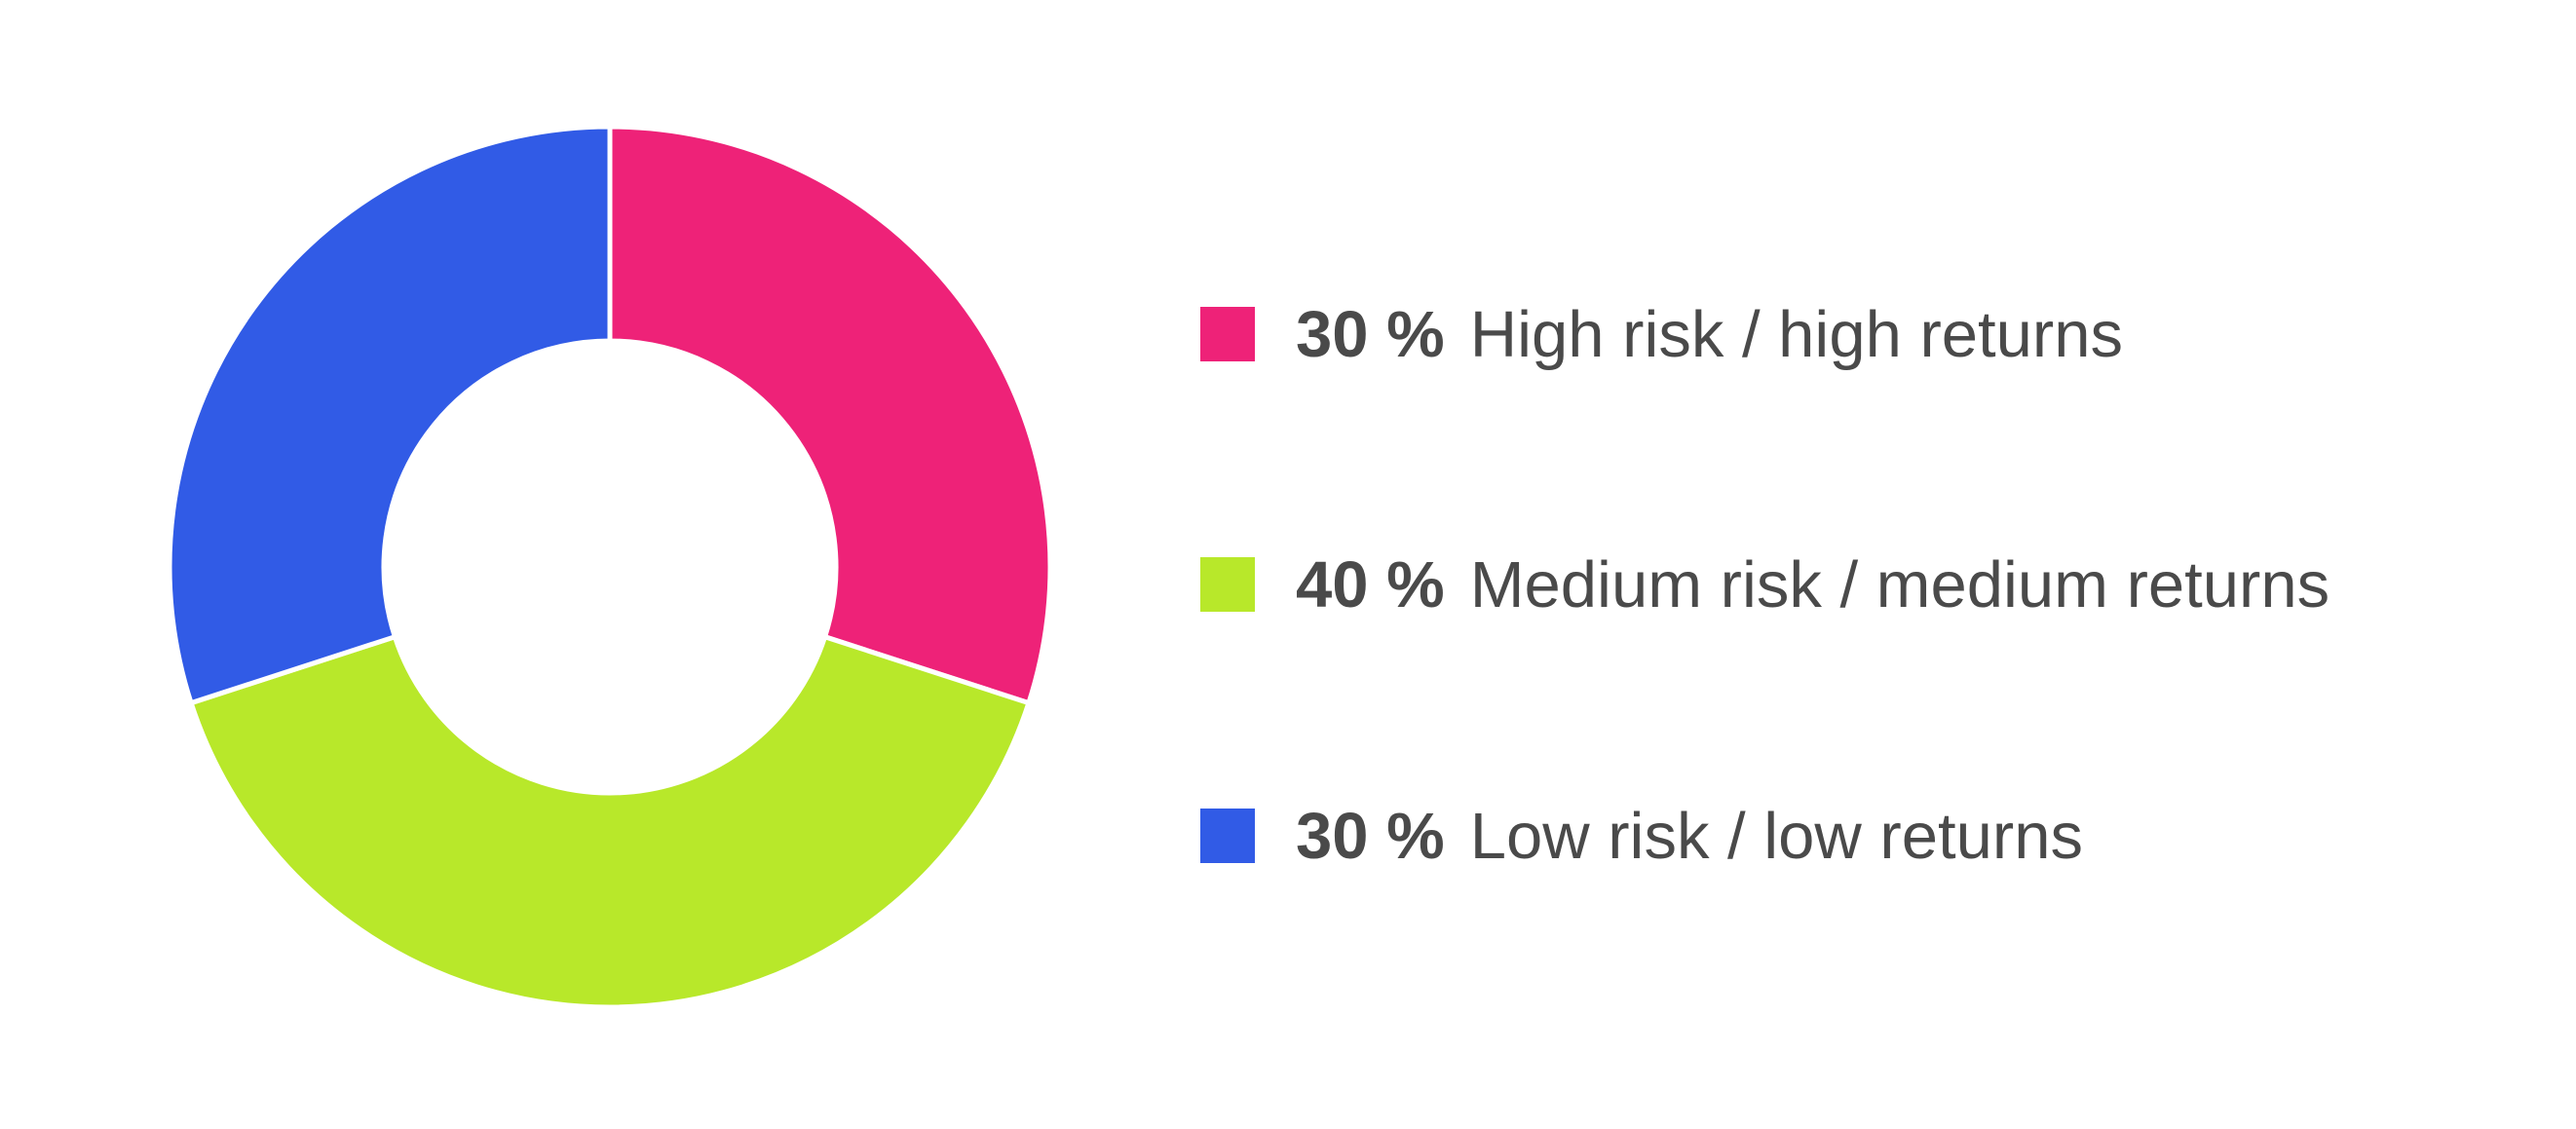 The height and width of the screenshot is (1129, 2576). What do you see at coordinates (1776, 836) in the screenshot?
I see `legend-label-low-risk: Low risk / low returns` at bounding box center [1776, 836].